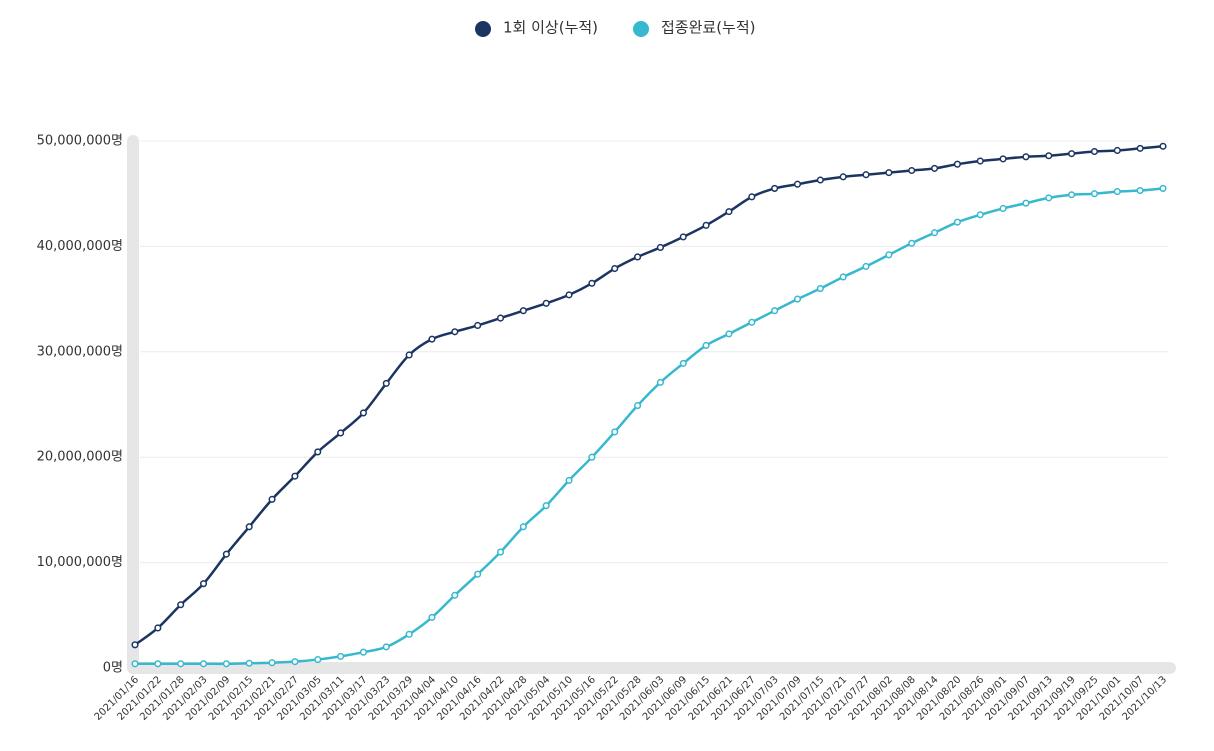 Image resolution: width=1214 pixels, height=751 pixels. I want to click on y-tick-label: 30,000,000명, so click(80, 351).